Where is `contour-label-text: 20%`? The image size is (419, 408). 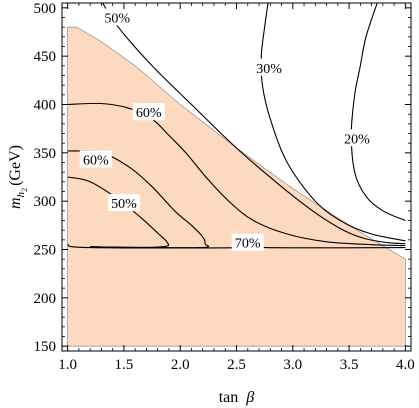 contour-label-text: 20% is located at coordinates (357, 139).